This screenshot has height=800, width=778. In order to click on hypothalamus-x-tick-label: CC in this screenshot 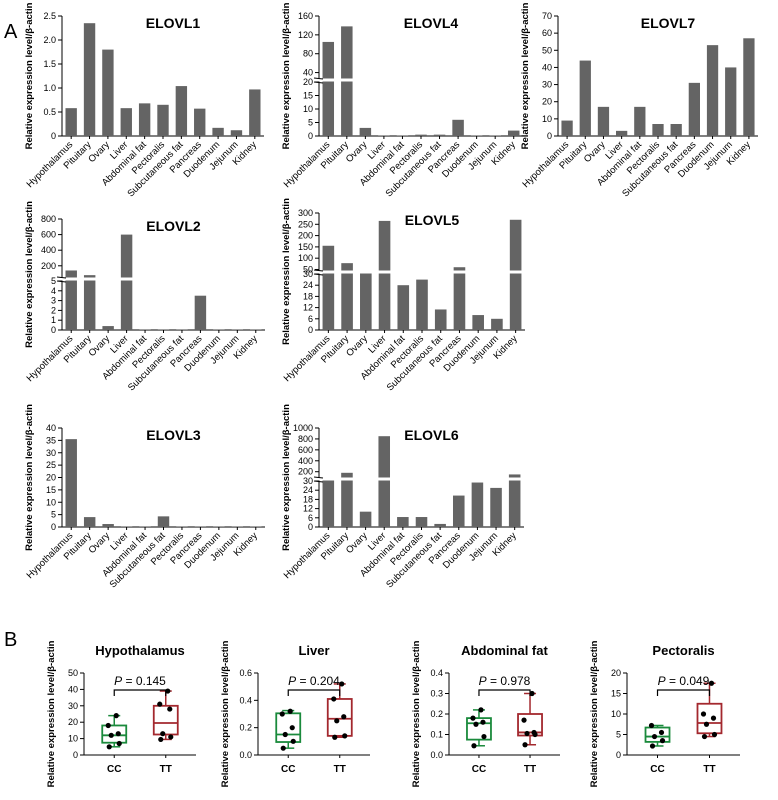, I will do `click(114, 769)`.